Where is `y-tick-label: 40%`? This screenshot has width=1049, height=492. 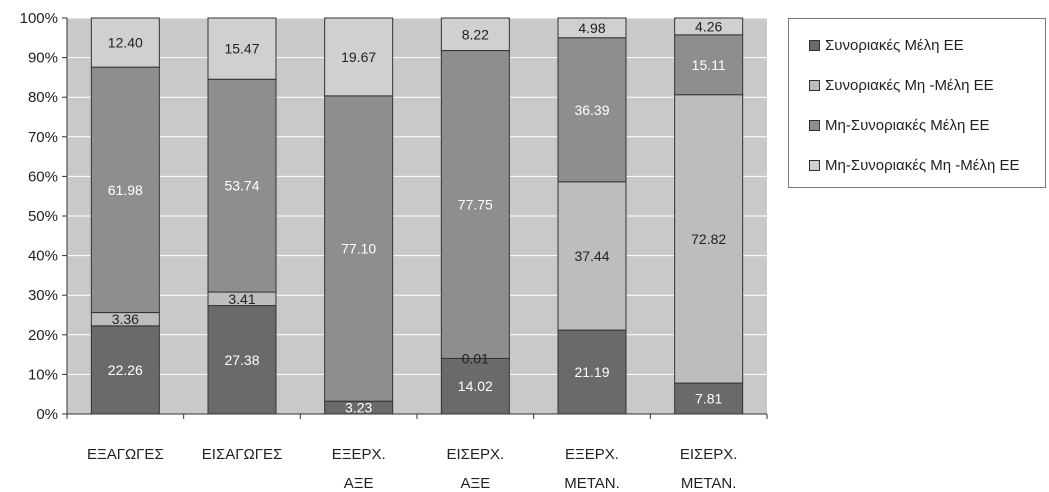
y-tick-label: 40% is located at coordinates (43, 256).